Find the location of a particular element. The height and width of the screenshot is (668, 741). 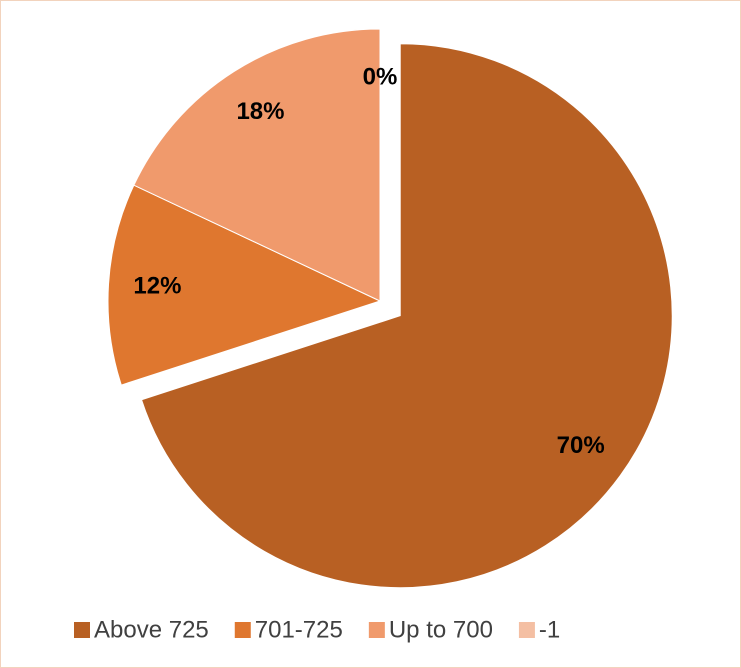

legend-label: Above 725 is located at coordinates (151, 629).